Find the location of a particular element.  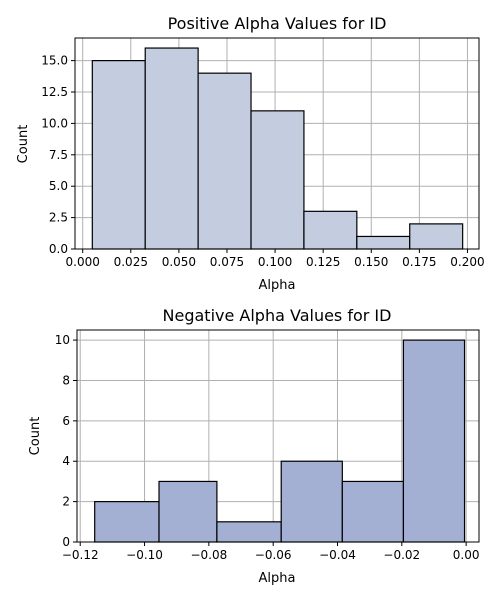

y-tick-label: 8 is located at coordinates (66, 380).